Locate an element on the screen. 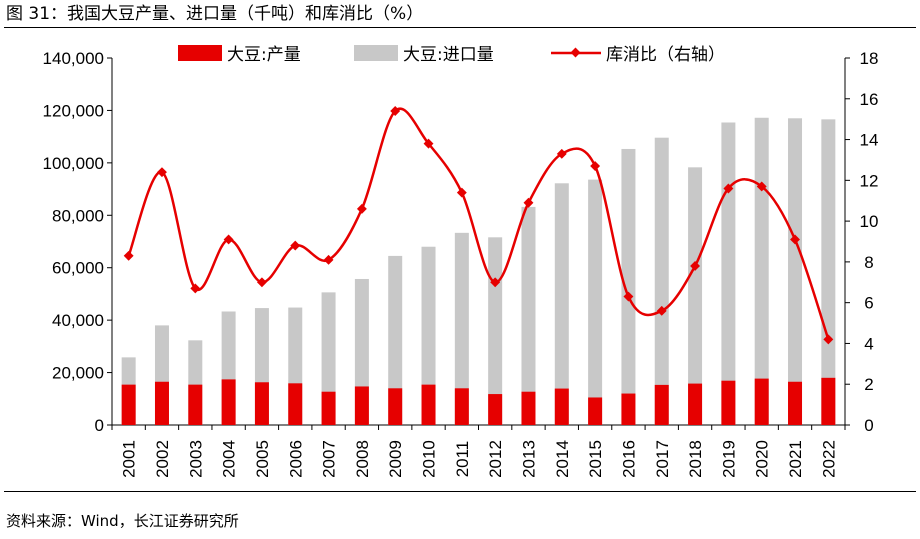  right-tick-label: 4 is located at coordinates (868, 343).